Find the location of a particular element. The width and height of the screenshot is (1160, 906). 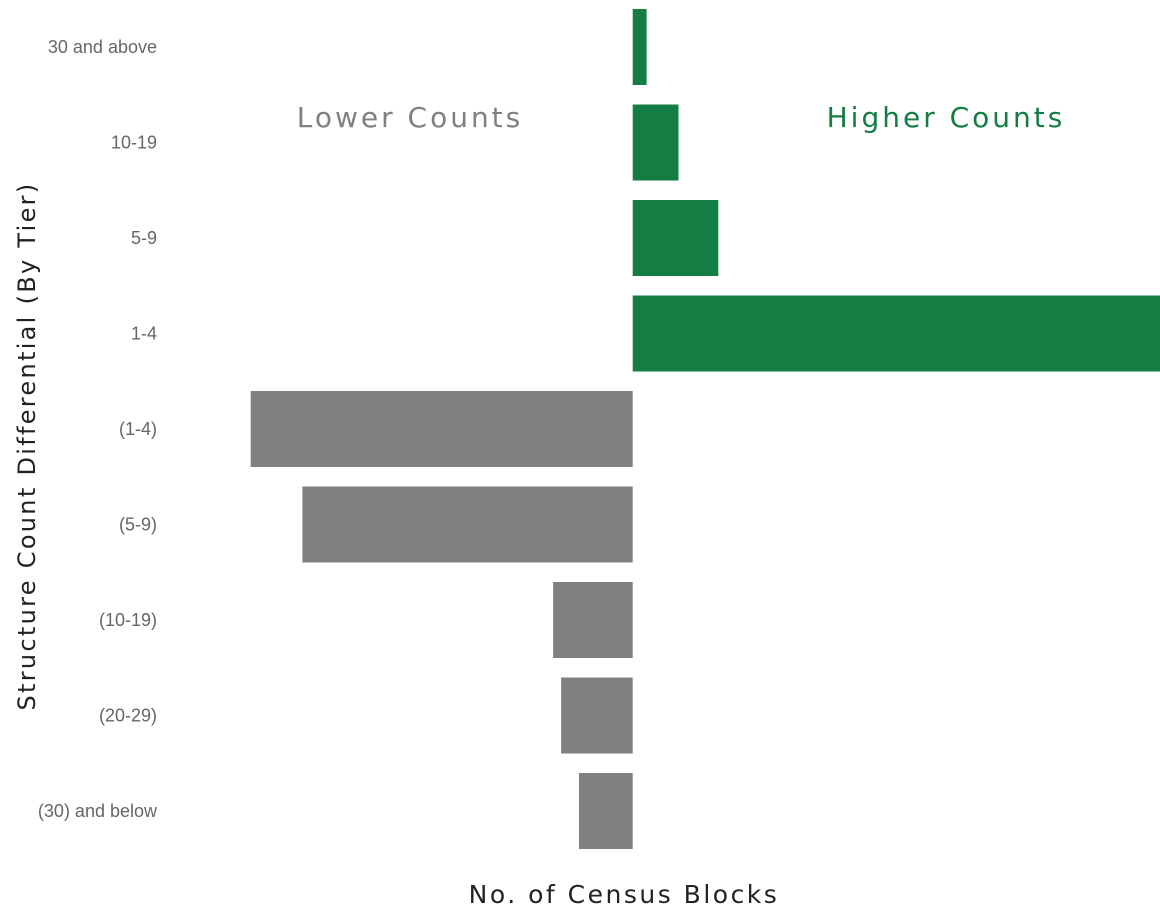

category-tick-label: (5-9) is located at coordinates (138, 525).